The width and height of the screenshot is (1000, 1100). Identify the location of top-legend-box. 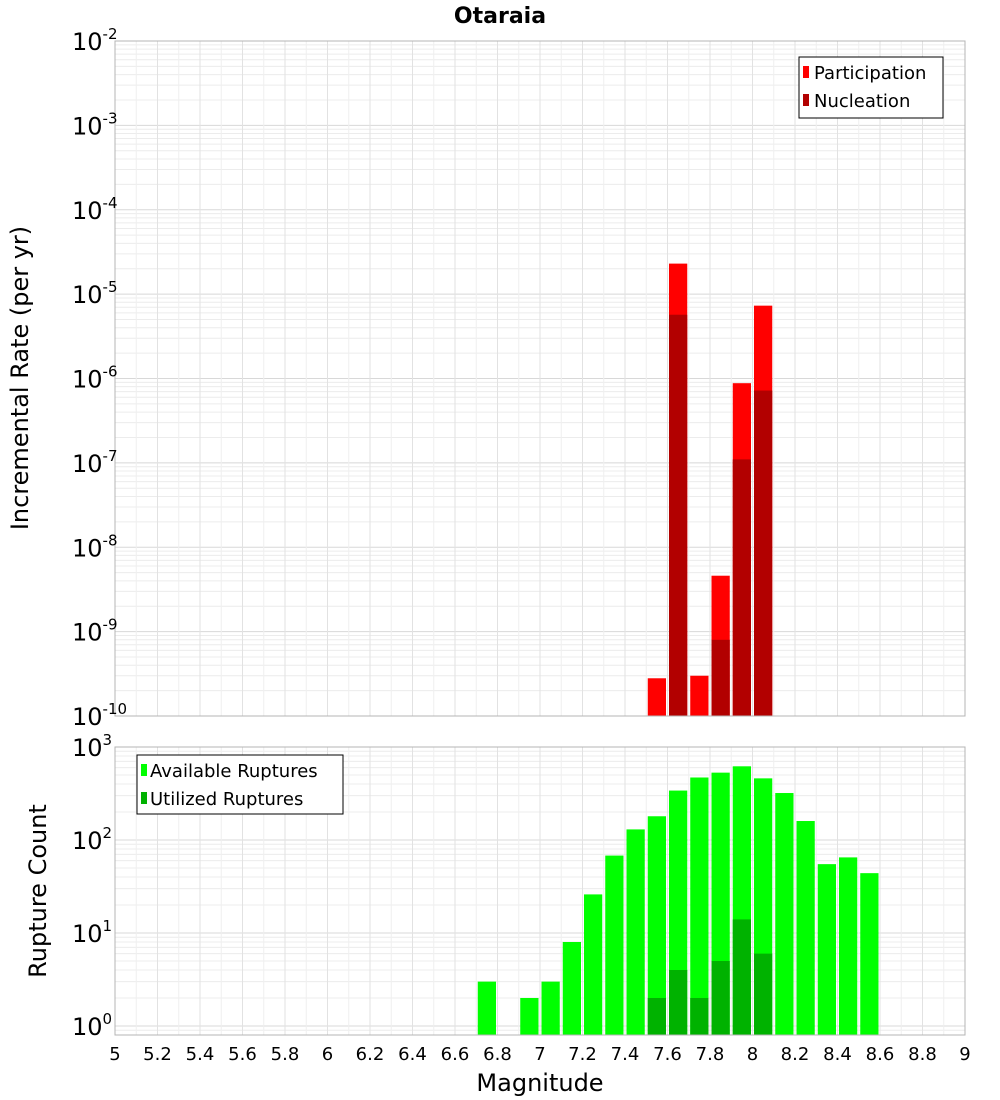
(871, 87).